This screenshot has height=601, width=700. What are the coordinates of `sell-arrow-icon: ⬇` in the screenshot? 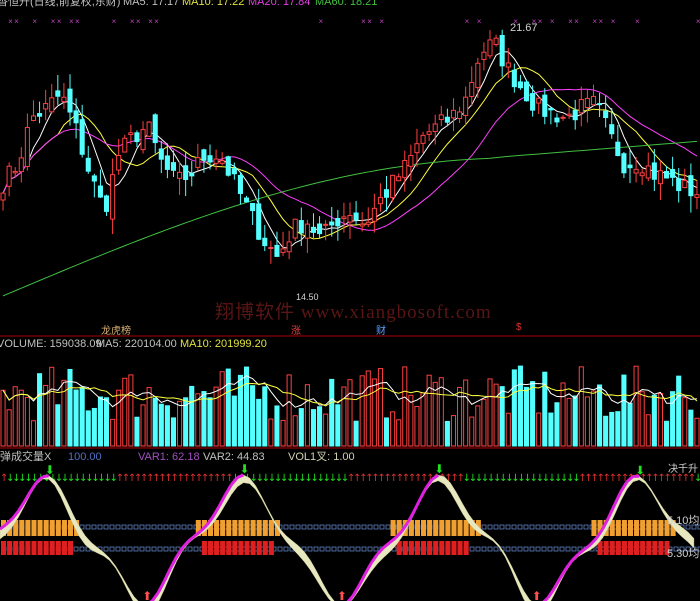 It's located at (244, 469).